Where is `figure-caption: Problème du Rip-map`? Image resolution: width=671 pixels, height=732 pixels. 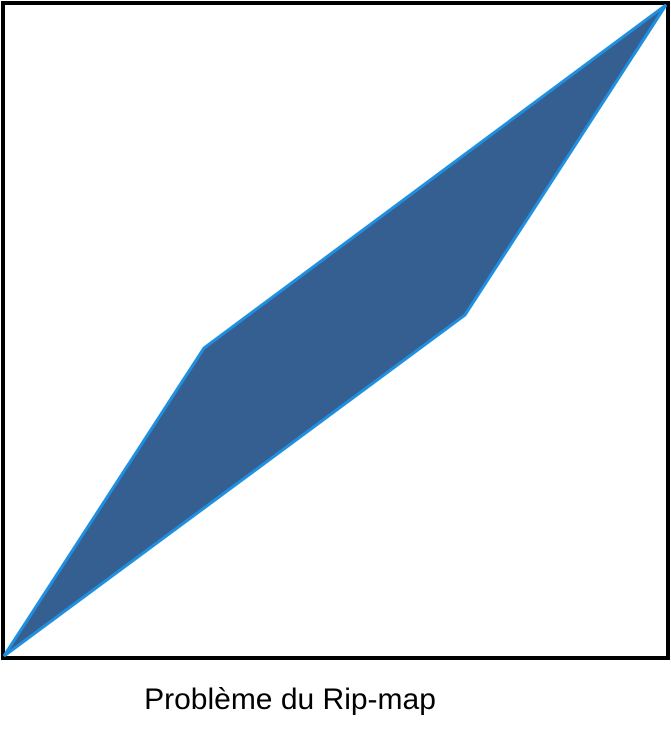 figure-caption: Problème du Rip-map is located at coordinates (290, 699).